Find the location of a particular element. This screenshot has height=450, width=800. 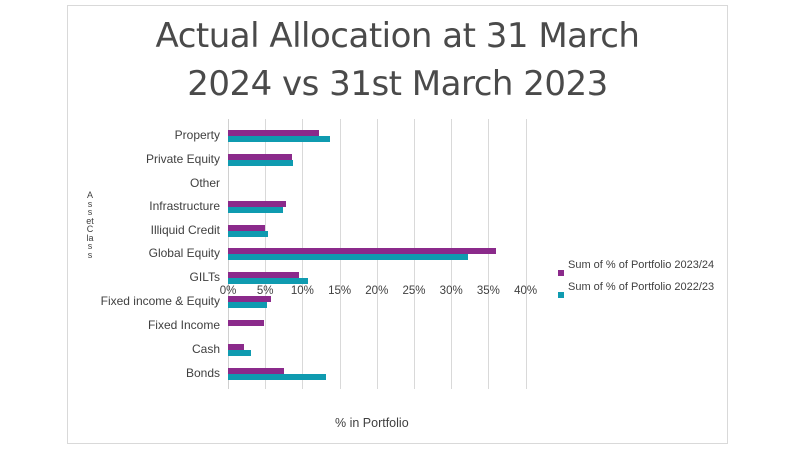

category-label: Infrastructure is located at coordinates (184, 206).